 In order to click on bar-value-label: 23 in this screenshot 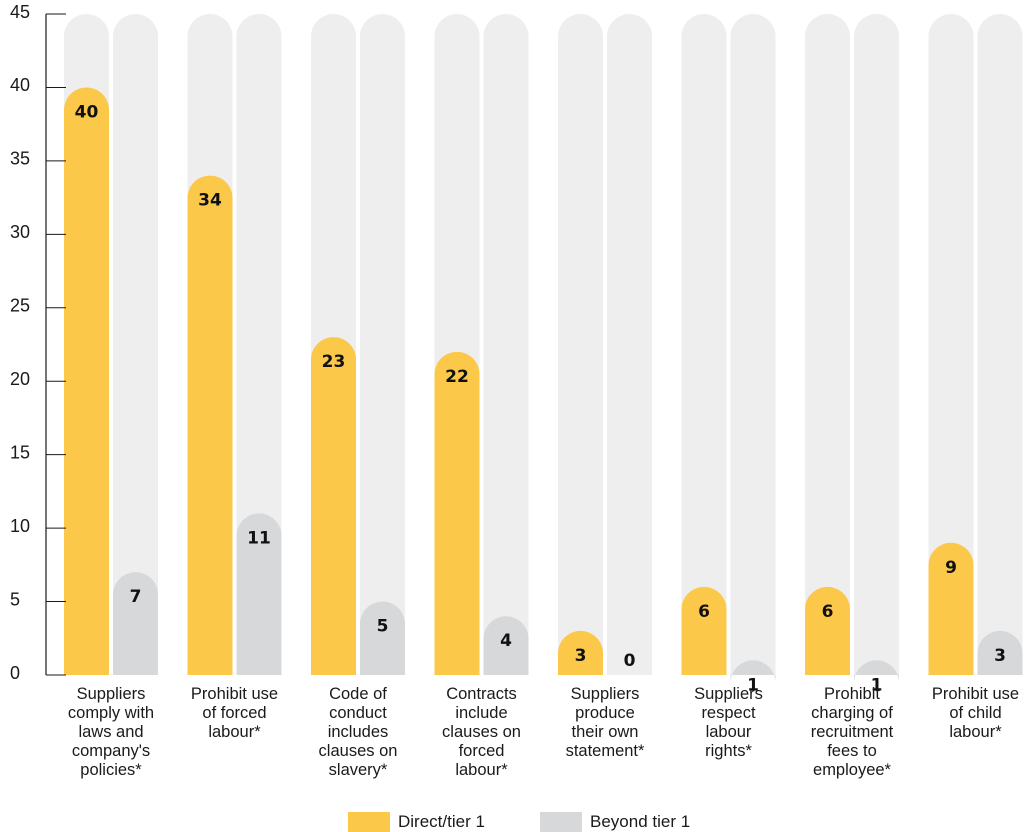, I will do `click(334, 362)`.